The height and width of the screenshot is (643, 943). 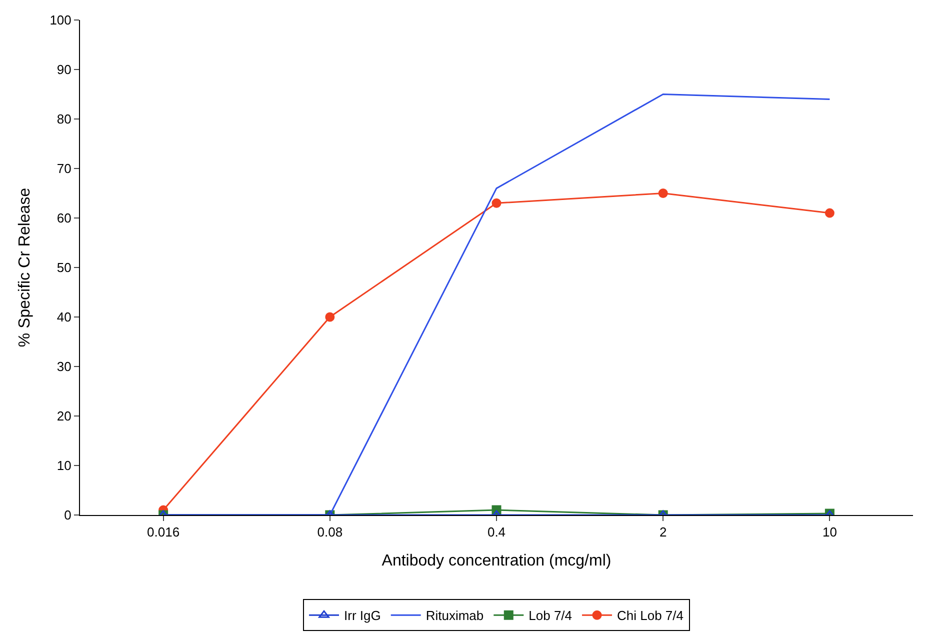 What do you see at coordinates (663, 532) in the screenshot?
I see `x-tick-label: 2` at bounding box center [663, 532].